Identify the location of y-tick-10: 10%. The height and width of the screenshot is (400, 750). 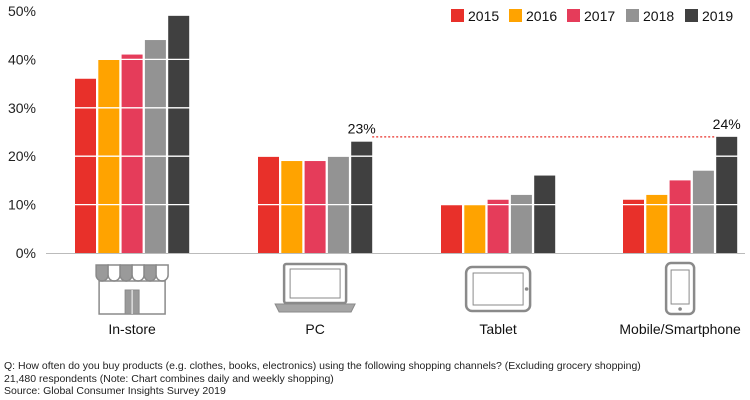
(22, 205).